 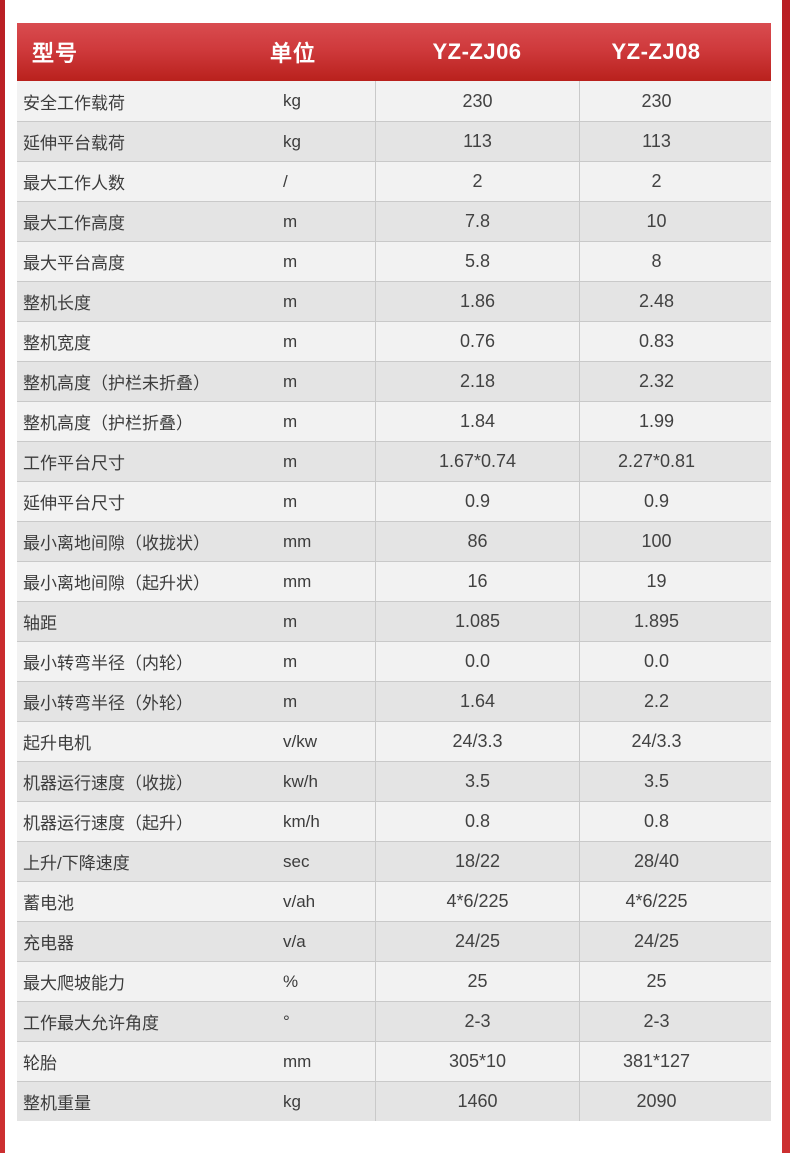 What do you see at coordinates (675, 1101) in the screenshot?
I see `row-value-zj08: 2090` at bounding box center [675, 1101].